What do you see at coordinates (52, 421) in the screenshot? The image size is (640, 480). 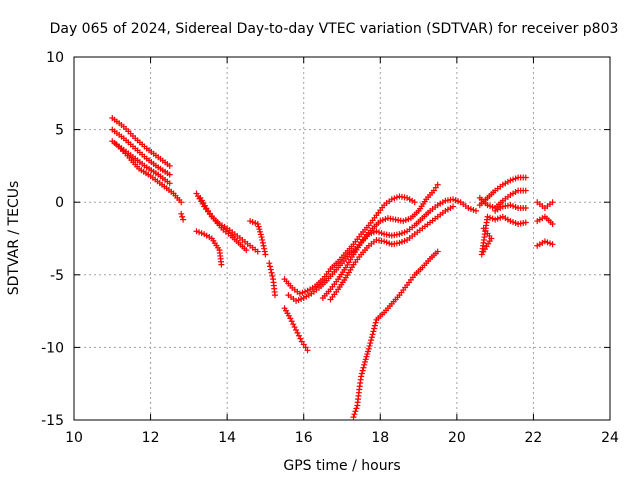 I see `y-tick-label: -15` at bounding box center [52, 421].